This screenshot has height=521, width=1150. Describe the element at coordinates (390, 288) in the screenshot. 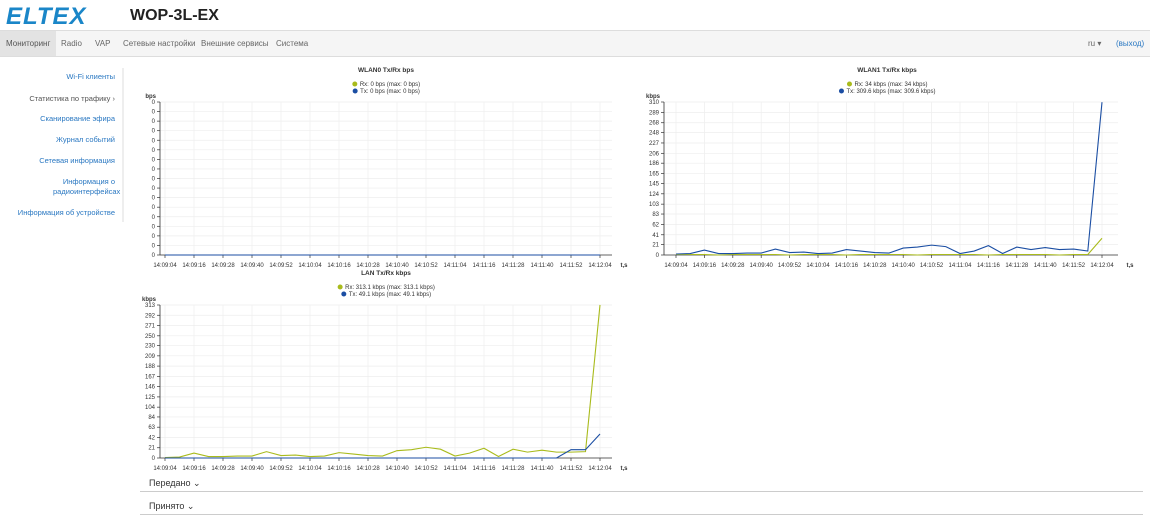

I see `legend-label: Rx: 313.1 kbps (max: 313.1 kbps)` at that location.